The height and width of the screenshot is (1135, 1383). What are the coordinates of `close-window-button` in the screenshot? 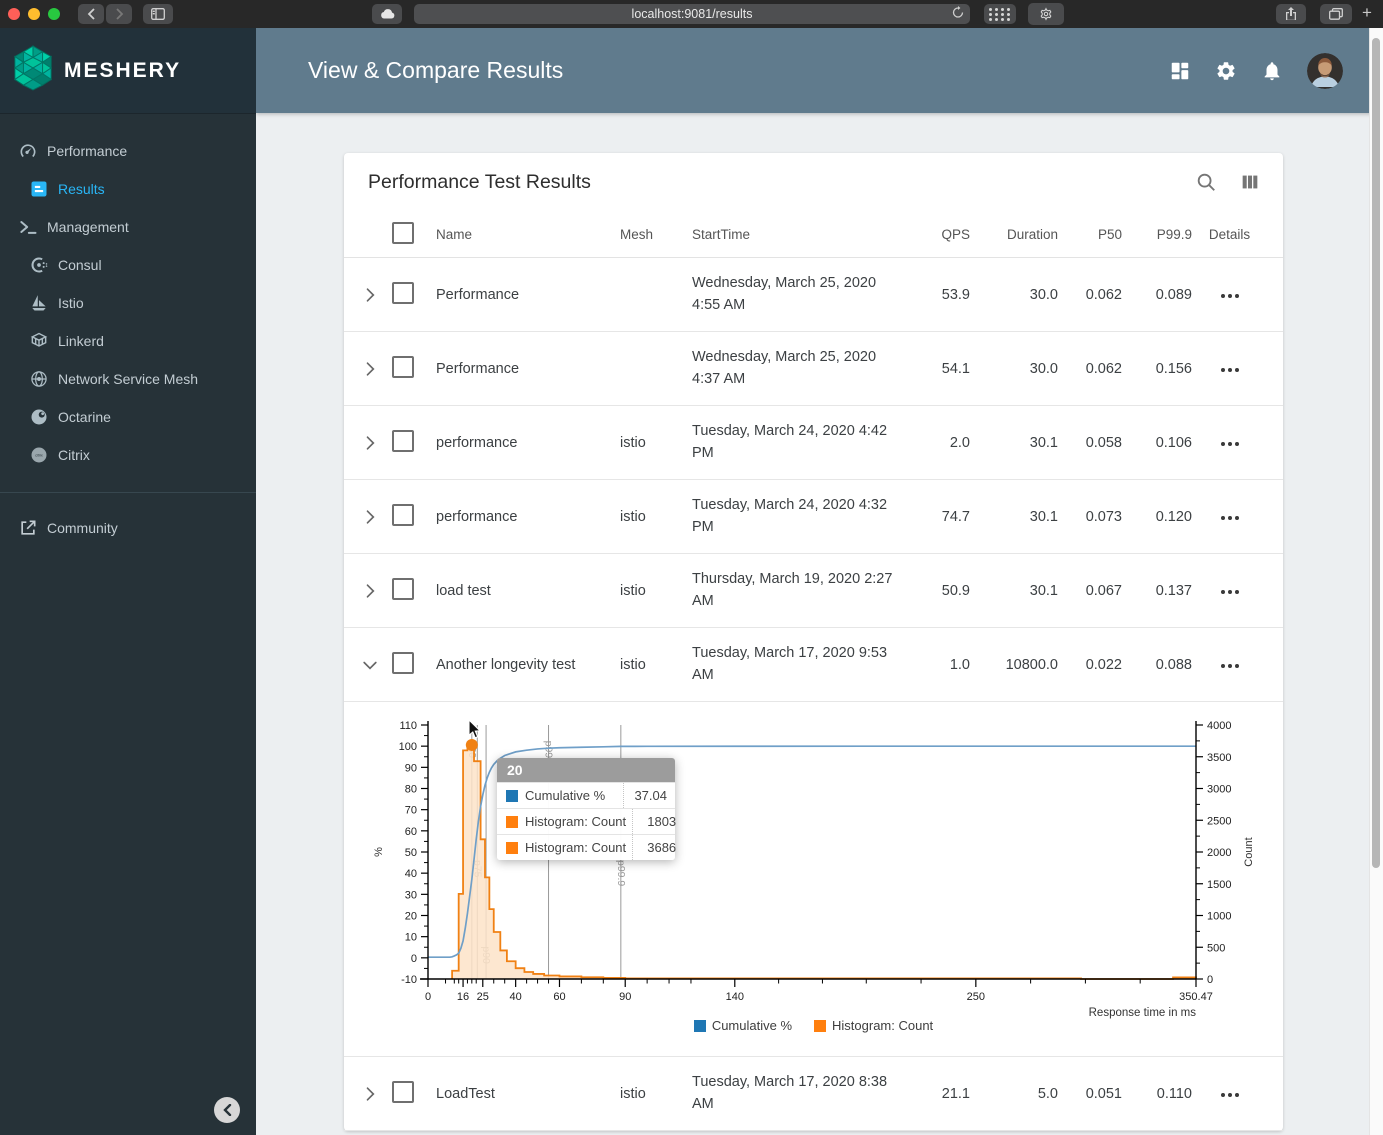 It's located at (14, 14).